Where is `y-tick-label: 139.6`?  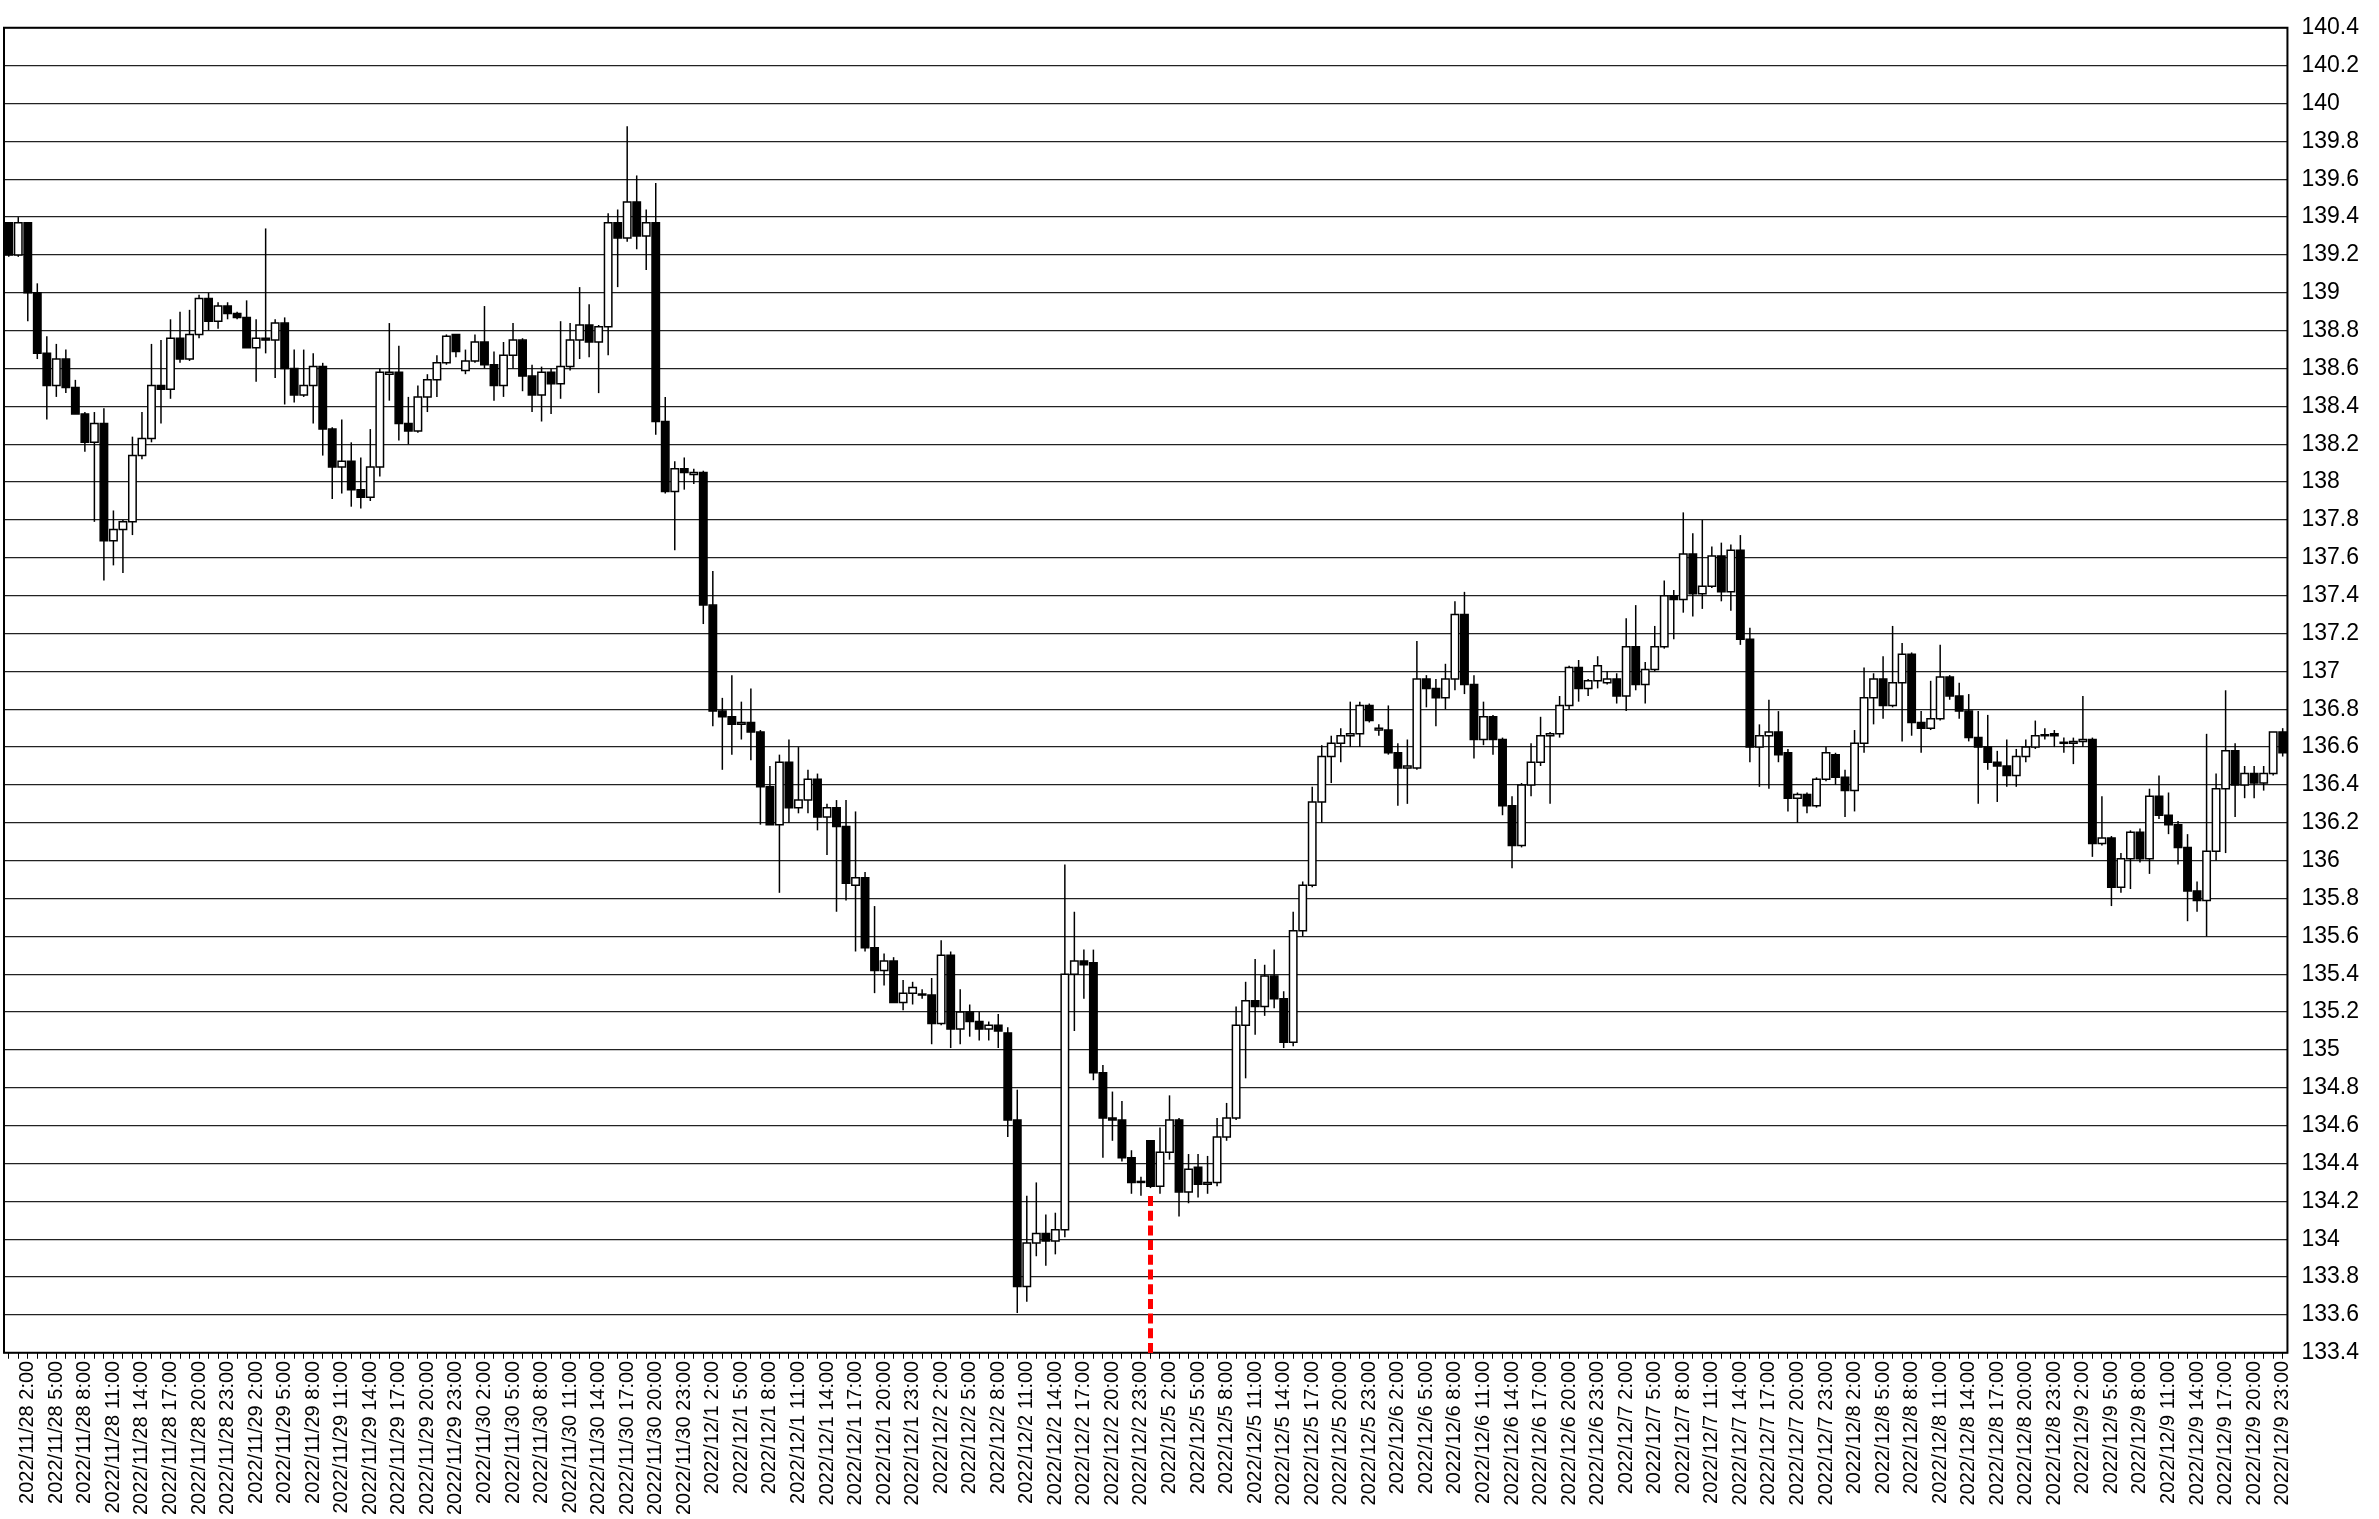
y-tick-label: 139.6 is located at coordinates (2330, 177).